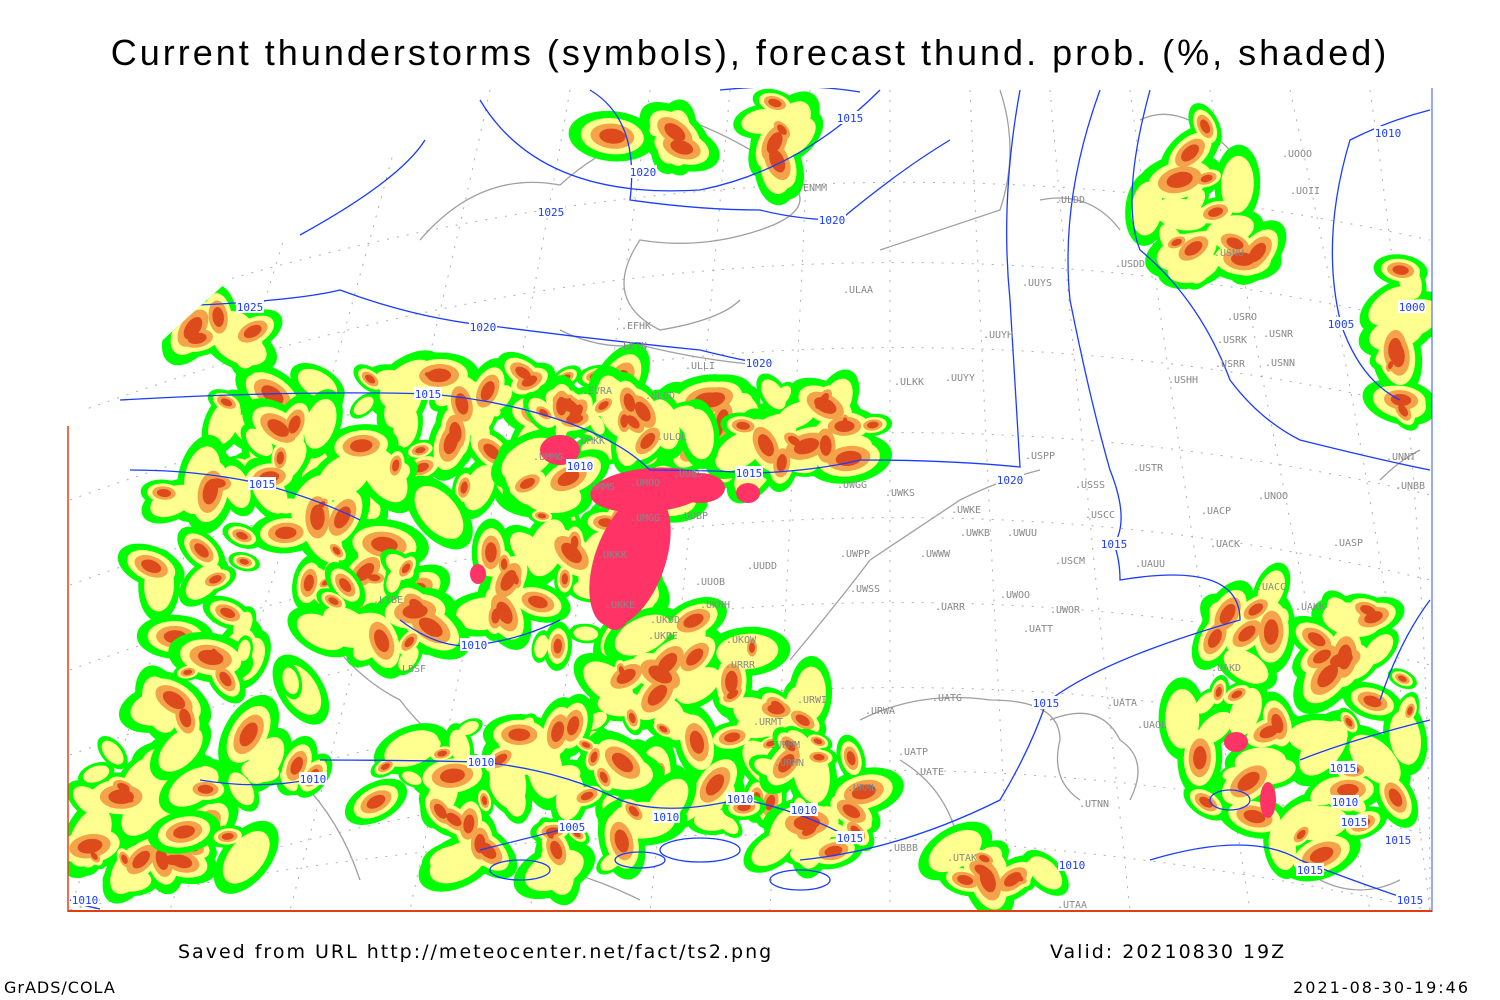 This screenshot has height=1000, width=1500. Describe the element at coordinates (1070, 561) in the screenshot. I see `station-label: .USCM` at that location.